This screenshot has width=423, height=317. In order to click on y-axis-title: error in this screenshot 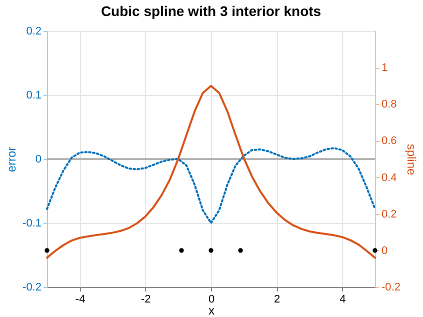, I will do `click(11, 159)`.